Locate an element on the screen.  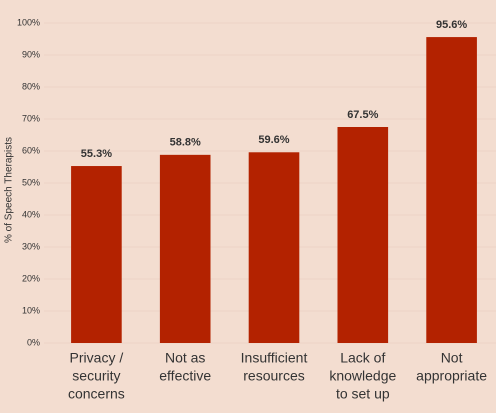
x-tick-label: to set up is located at coordinates (363, 394).